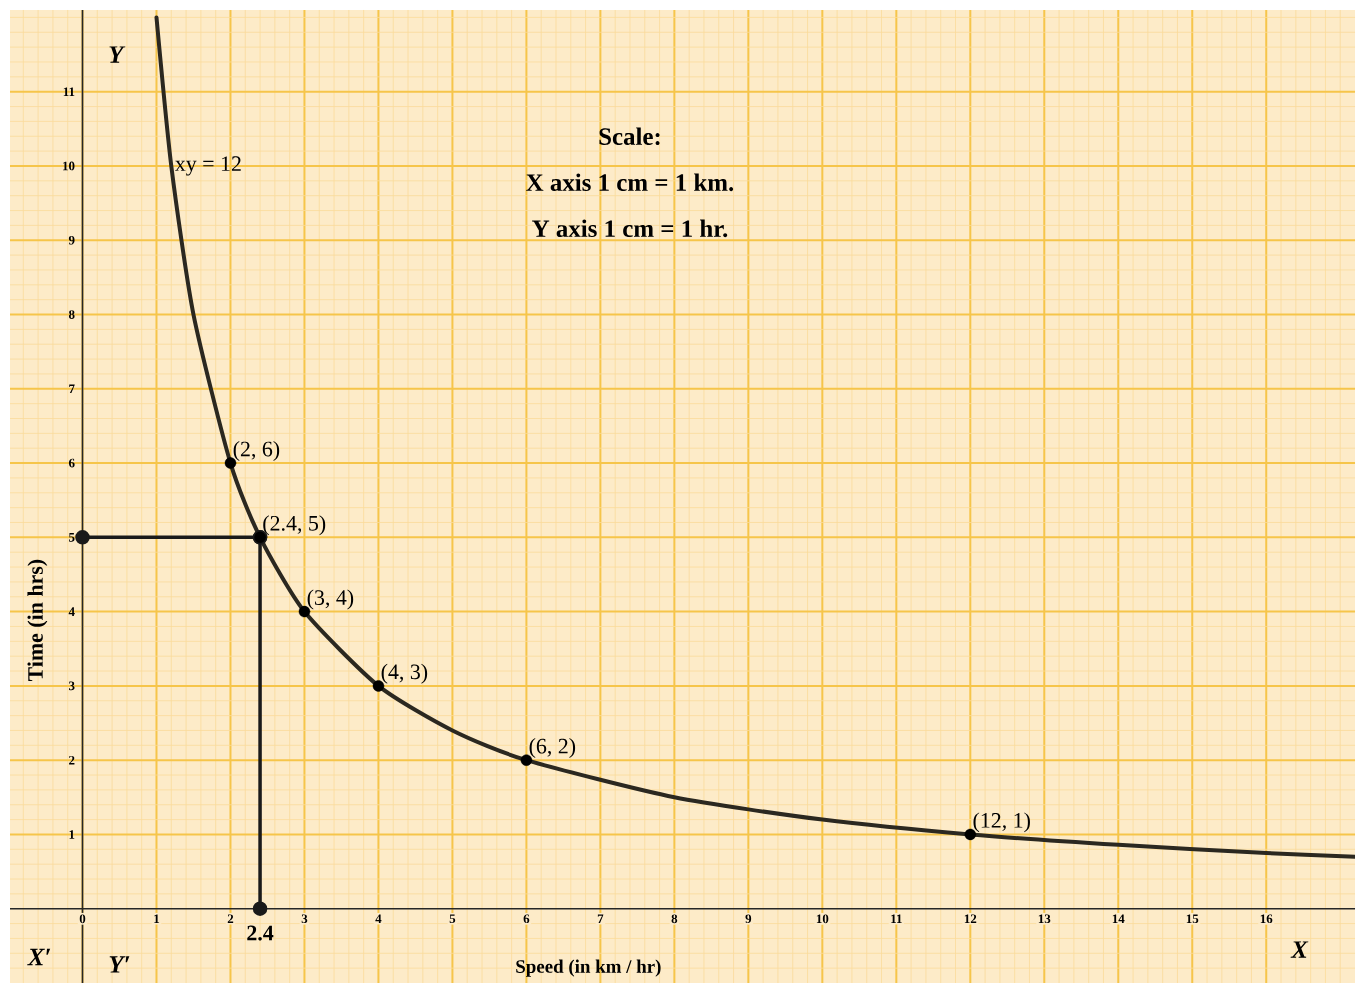 The image size is (1360, 983). What do you see at coordinates (37, 620) in the screenshot?
I see `y-axis-title: Time (in hrs)` at bounding box center [37, 620].